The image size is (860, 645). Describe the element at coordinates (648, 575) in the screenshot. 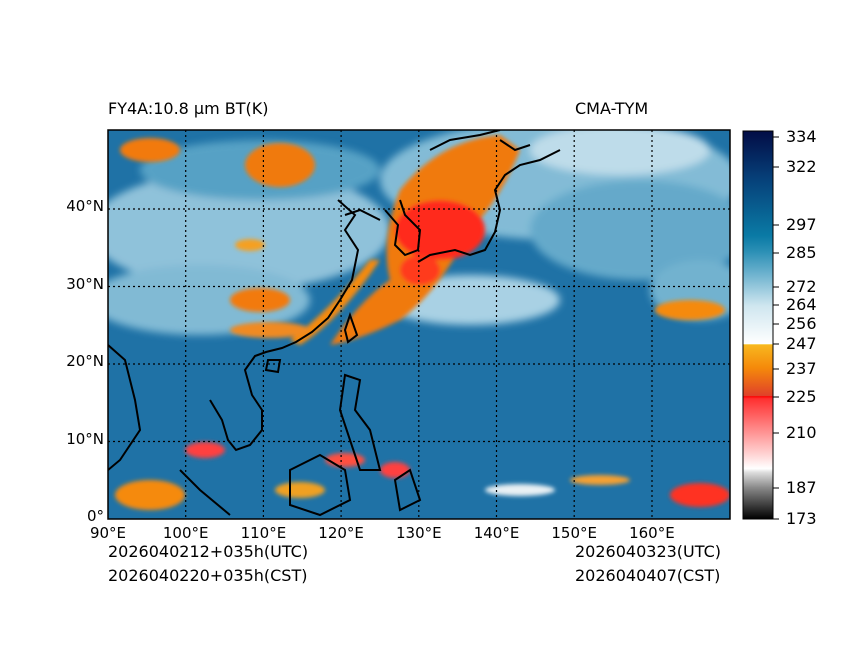

I see `valid-time-cst: 2026040407(CST)` at that location.